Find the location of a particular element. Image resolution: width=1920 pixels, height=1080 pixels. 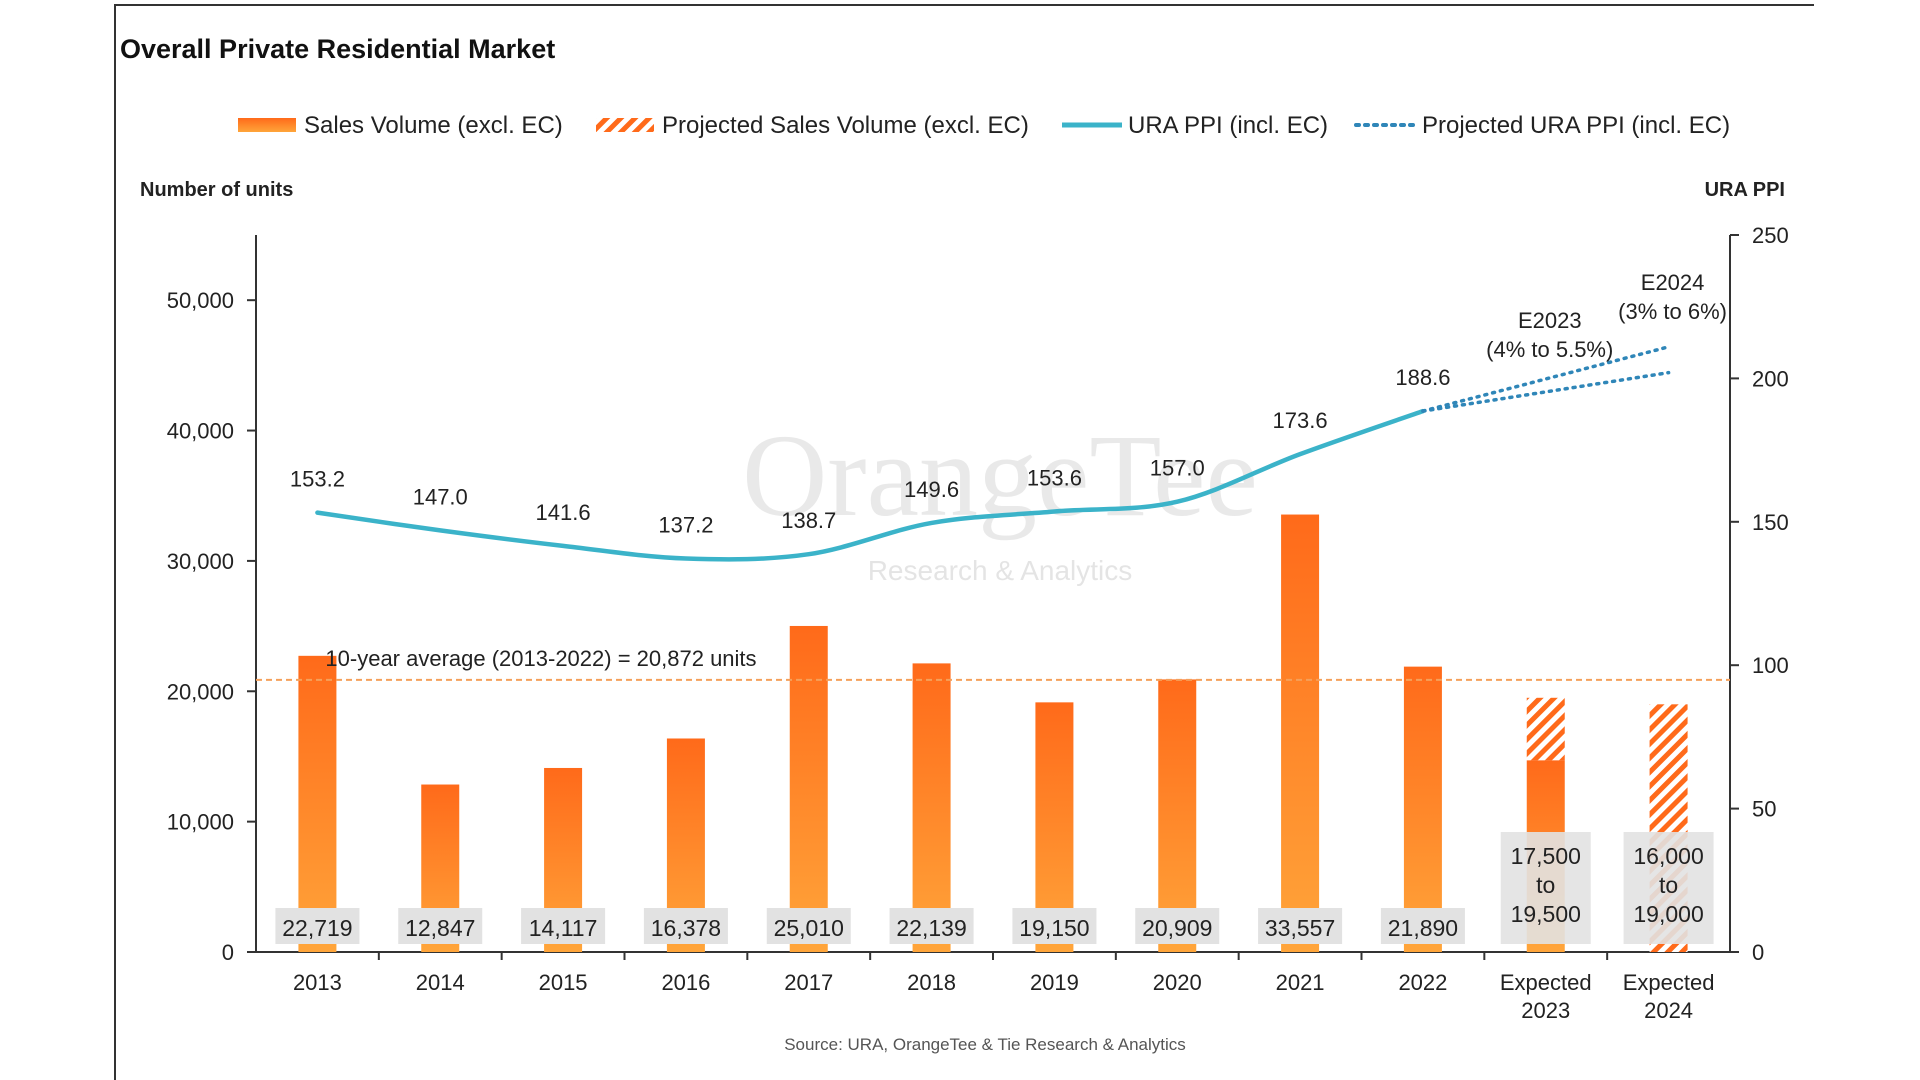

x-tick-label: 2022 is located at coordinates (1422, 982).